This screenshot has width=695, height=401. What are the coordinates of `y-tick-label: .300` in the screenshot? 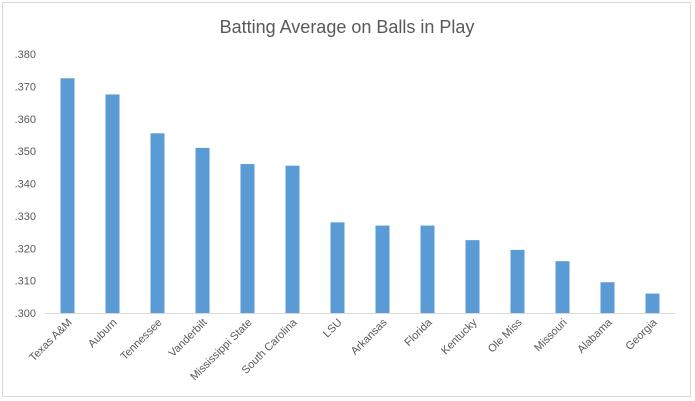 It's located at (25, 314).